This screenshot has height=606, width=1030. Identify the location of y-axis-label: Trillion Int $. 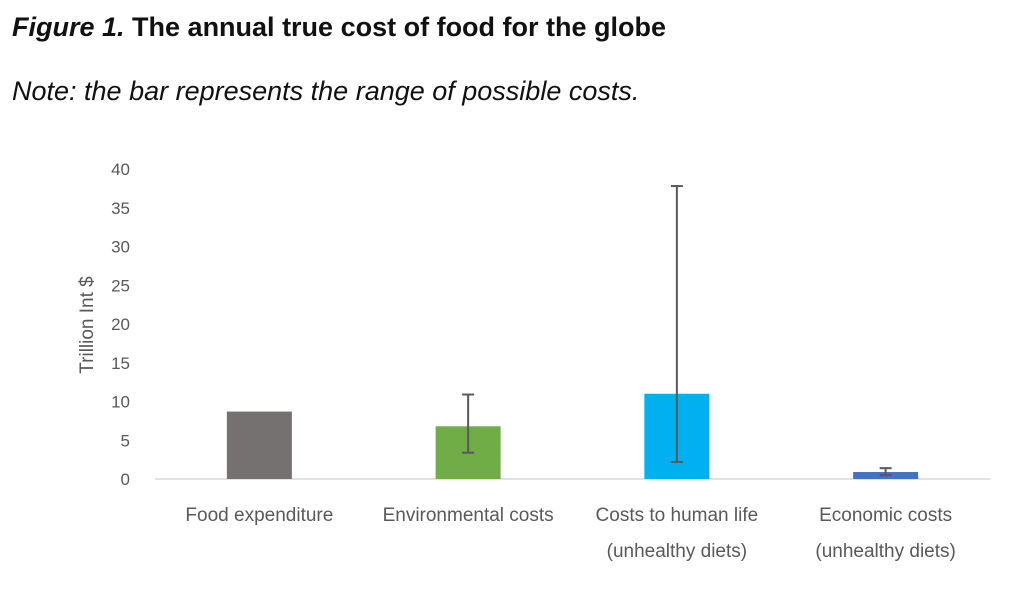
(87, 325).